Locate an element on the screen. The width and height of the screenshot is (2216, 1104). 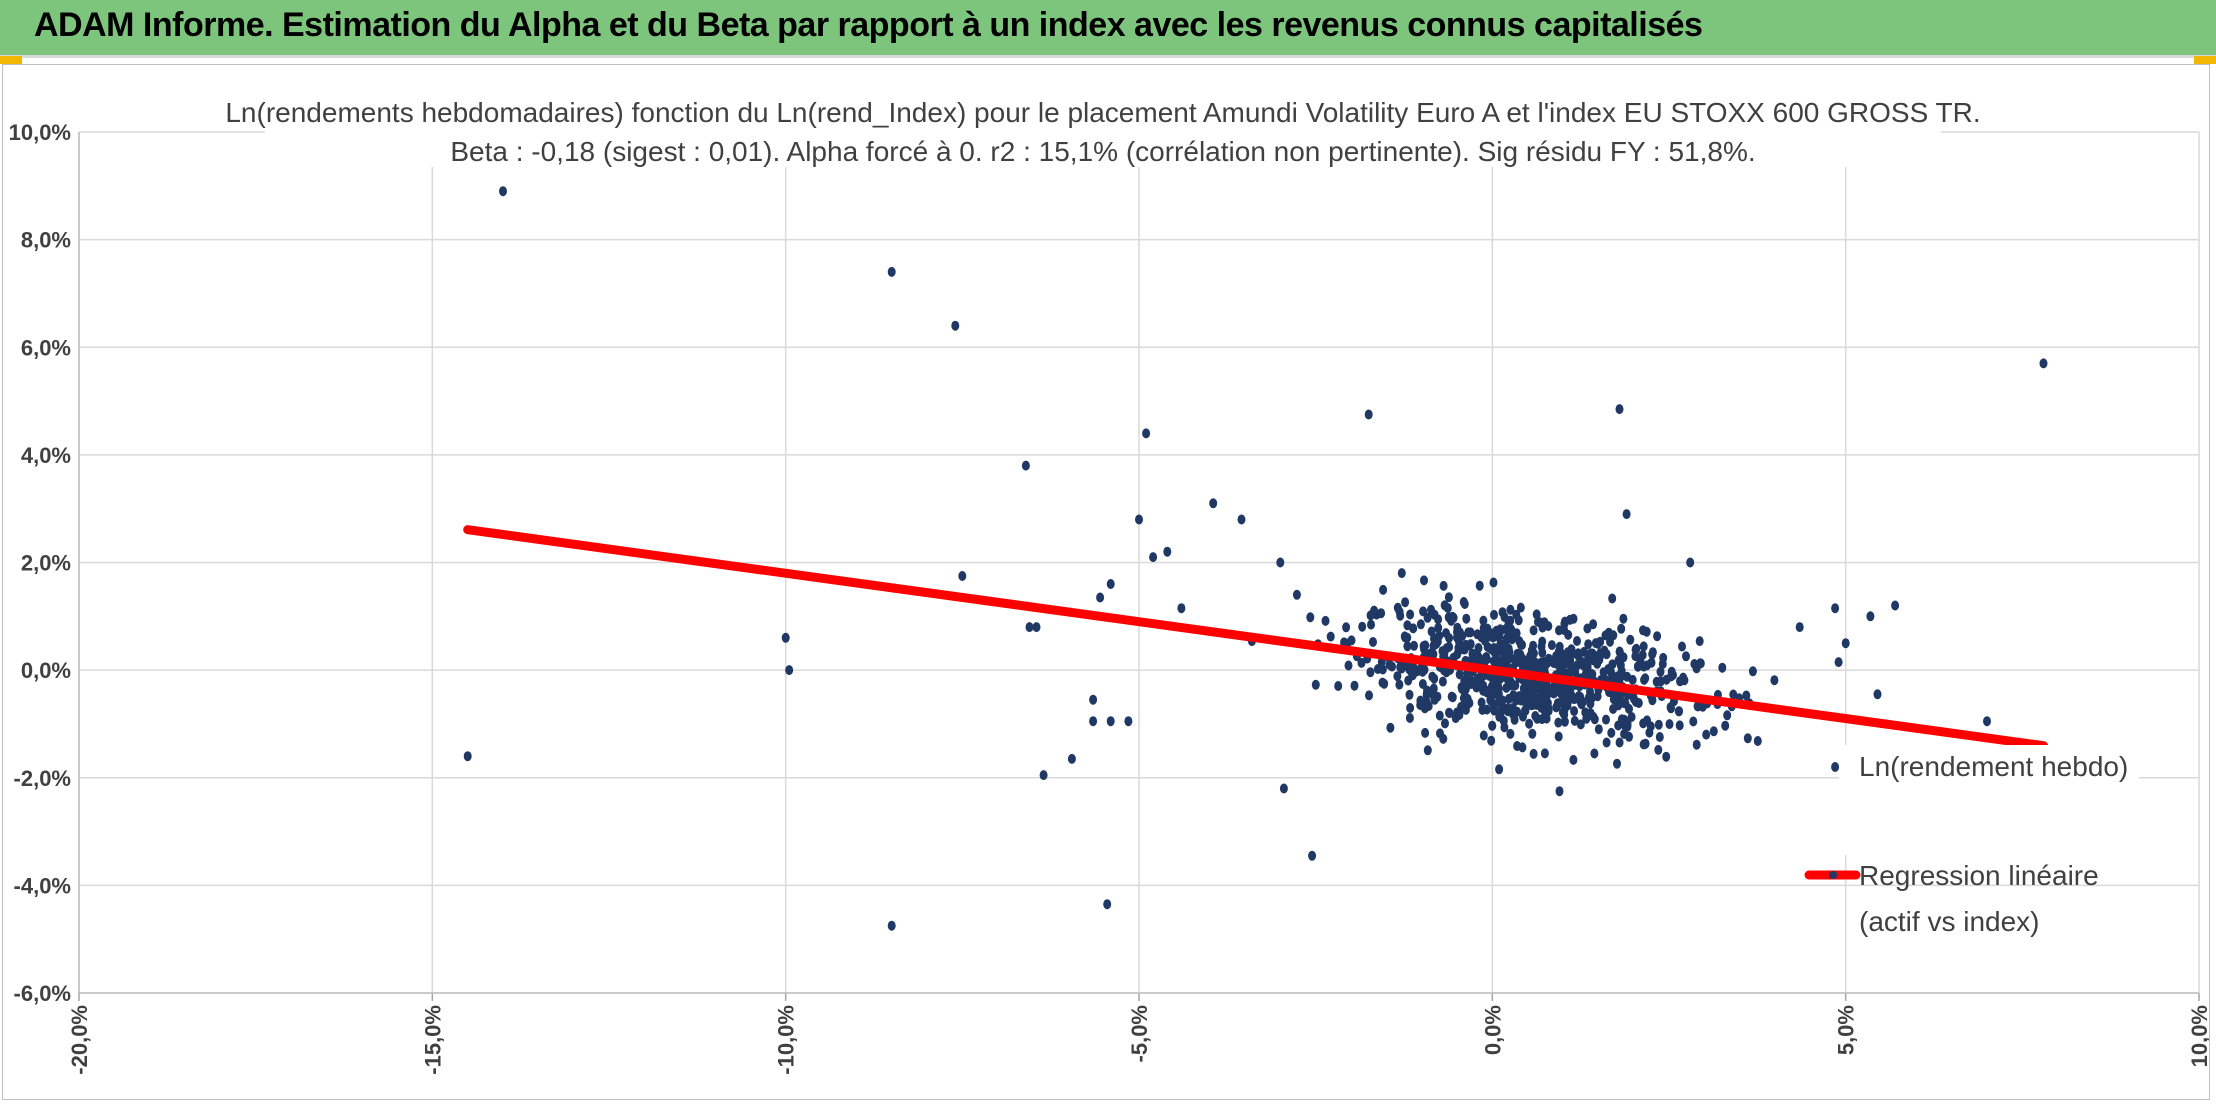
y-tick-label: 4,0% is located at coordinates (46, 455).